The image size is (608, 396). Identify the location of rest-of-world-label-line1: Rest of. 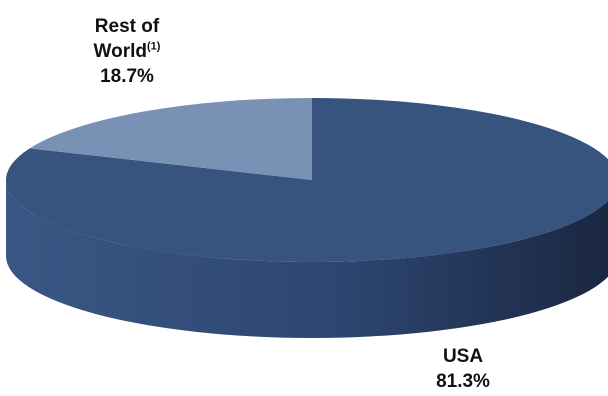
(127, 26).